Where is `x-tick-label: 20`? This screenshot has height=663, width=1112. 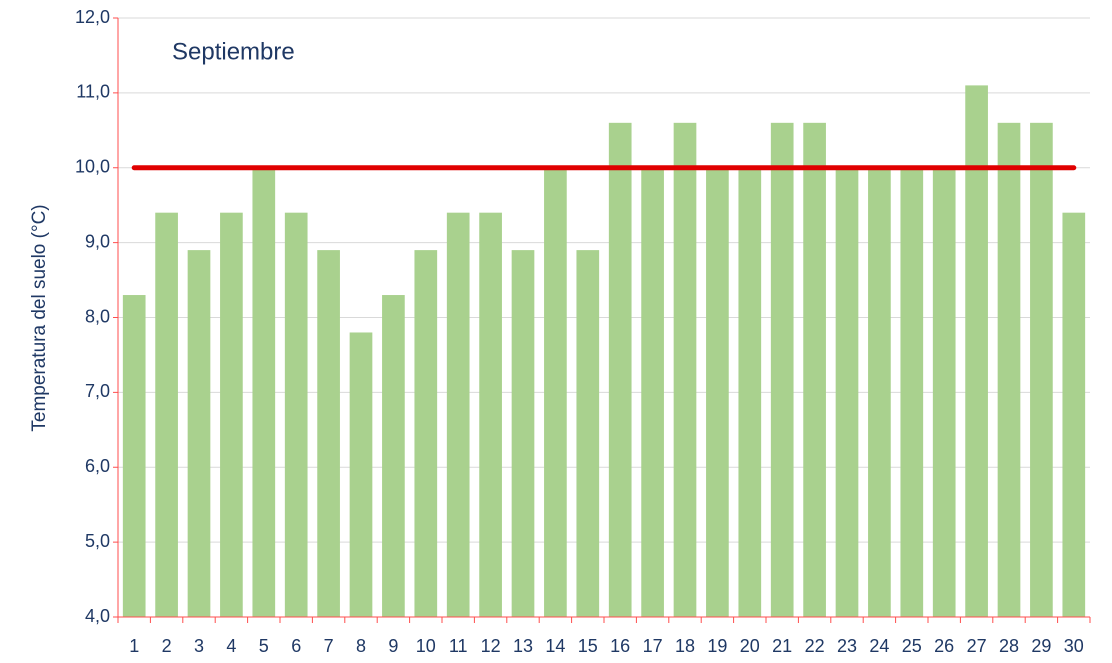 x-tick-label: 20 is located at coordinates (750, 646).